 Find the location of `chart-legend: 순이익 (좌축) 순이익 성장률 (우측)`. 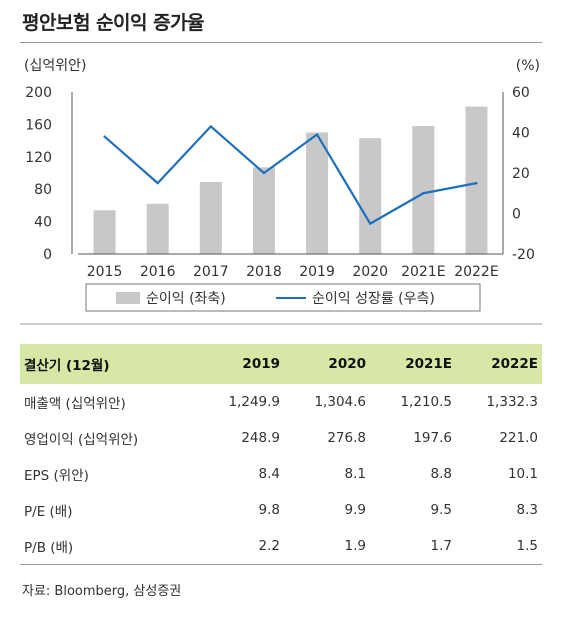

chart-legend: 순이익 (좌축) 순이익 성장률 (우측) is located at coordinates (283, 297).